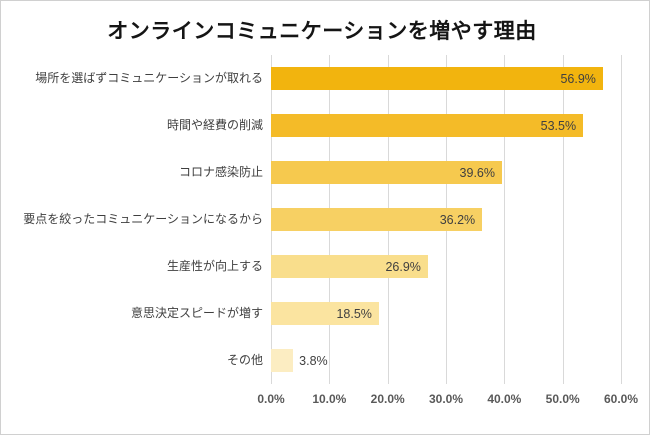  What do you see at coordinates (271, 399) in the screenshot?
I see `x-tick-label: 0.0%` at bounding box center [271, 399].